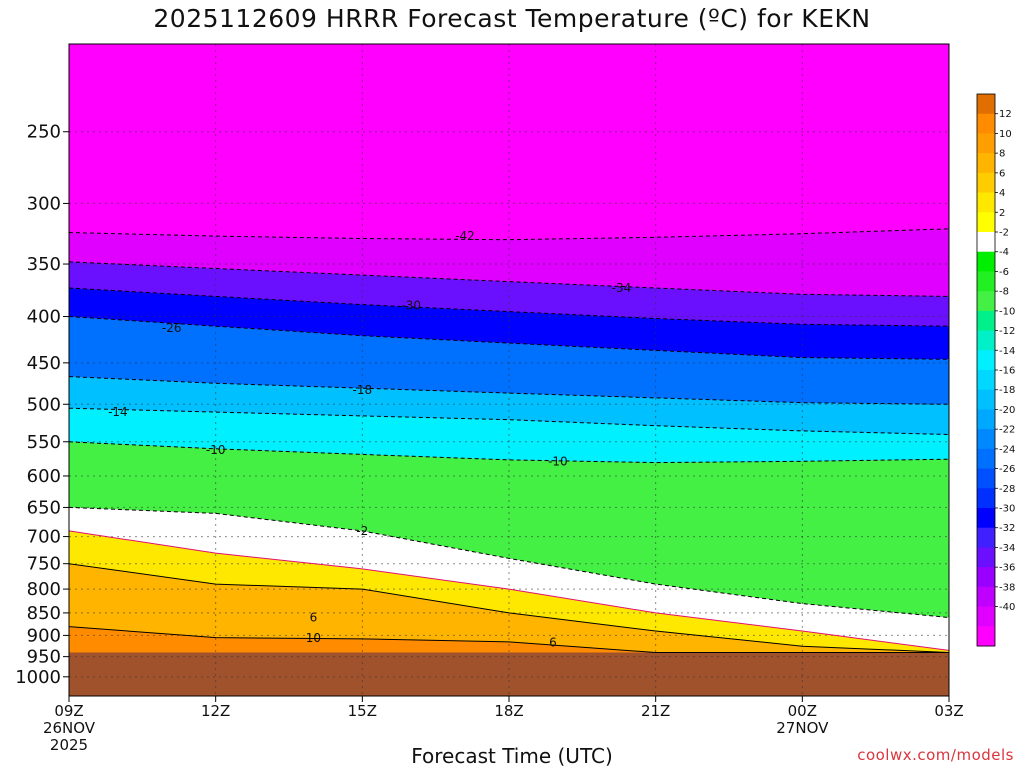  I want to click on colorbar-label: -18, so click(1007, 390).